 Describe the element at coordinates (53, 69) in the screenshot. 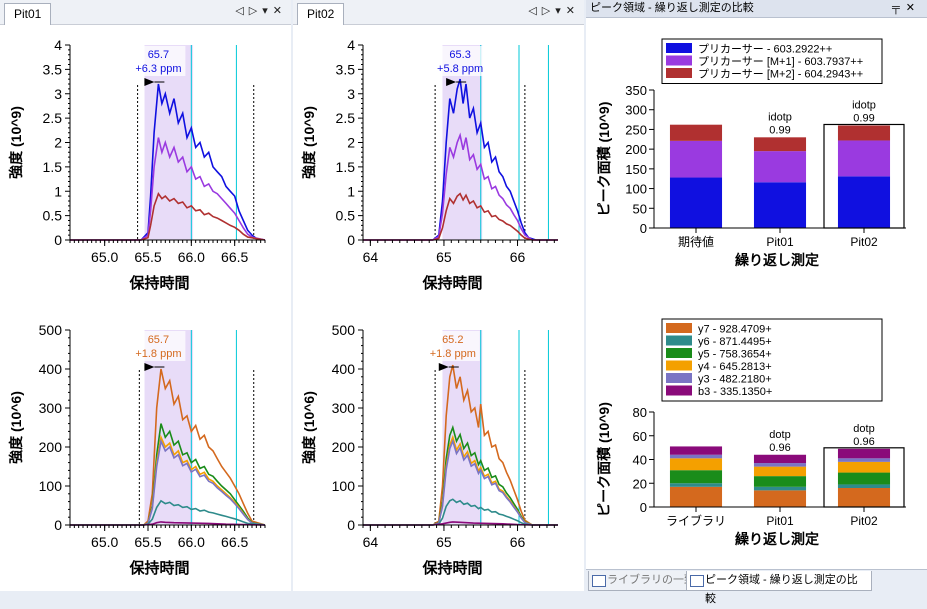

I see `y-tick-label: 3.5` at that location.